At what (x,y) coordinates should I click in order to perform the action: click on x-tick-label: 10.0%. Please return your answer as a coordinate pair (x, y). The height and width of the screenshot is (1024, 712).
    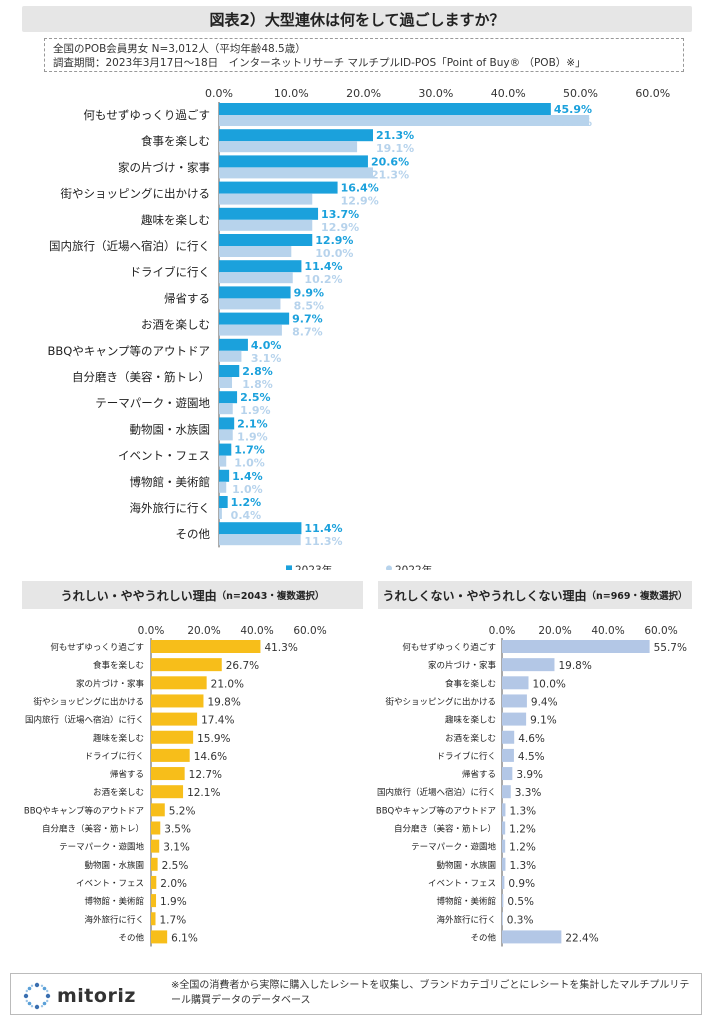
    Looking at the image, I should click on (291, 93).